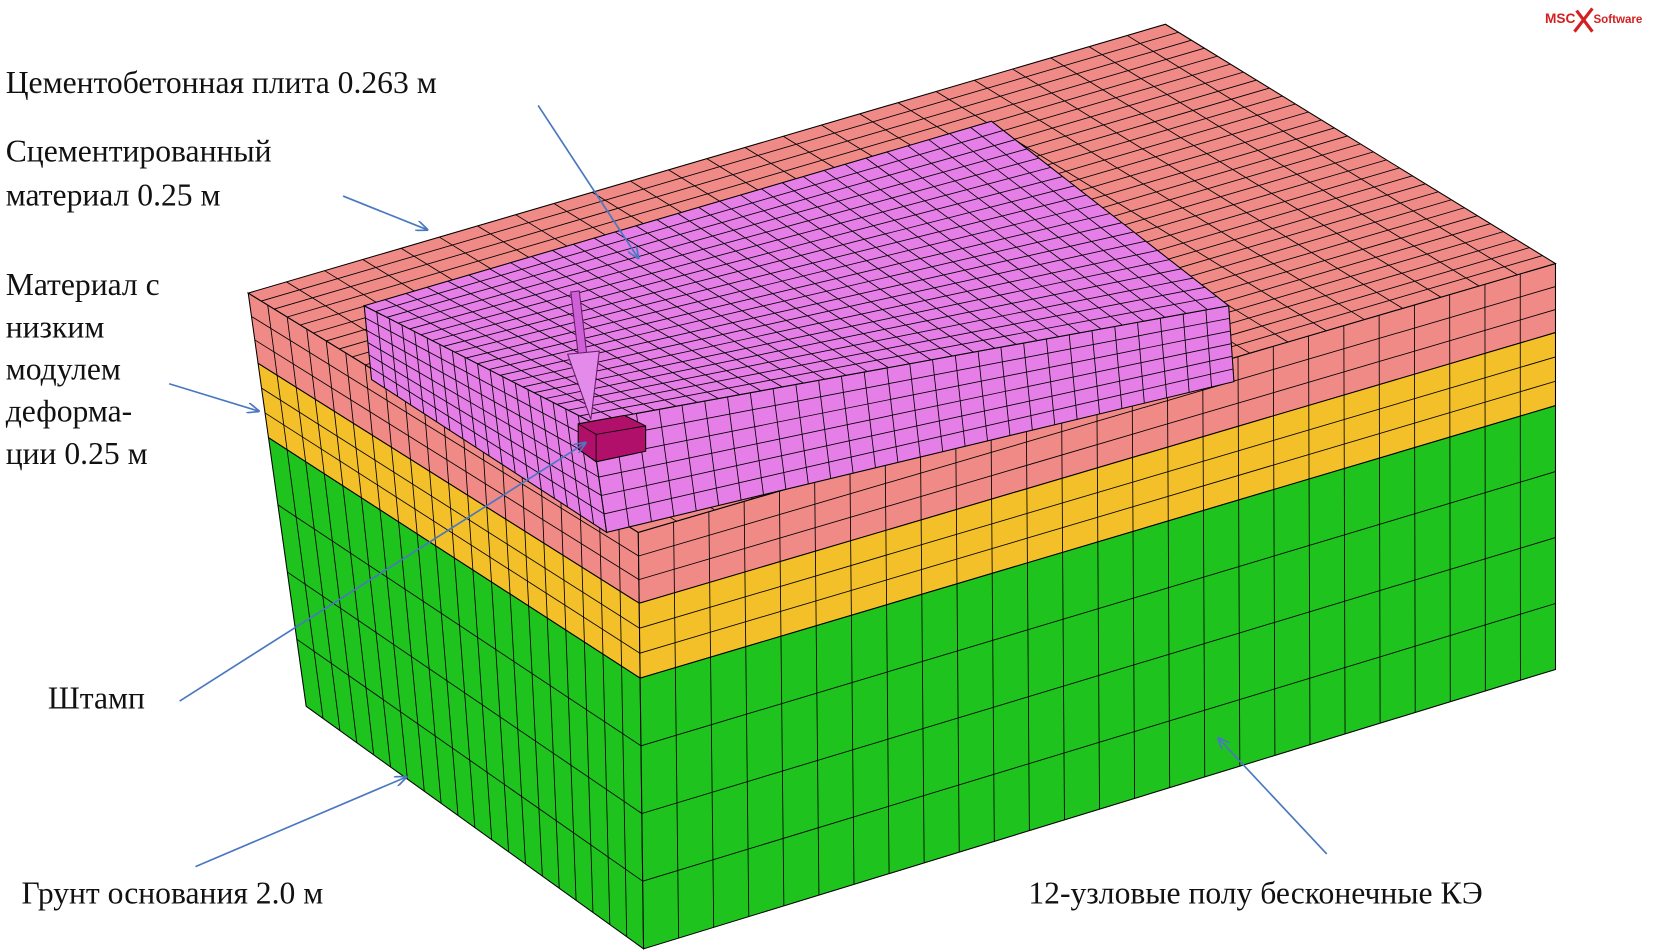  I want to click on label: 12-узловые полу бесконечные КЭ, so click(1255, 893).